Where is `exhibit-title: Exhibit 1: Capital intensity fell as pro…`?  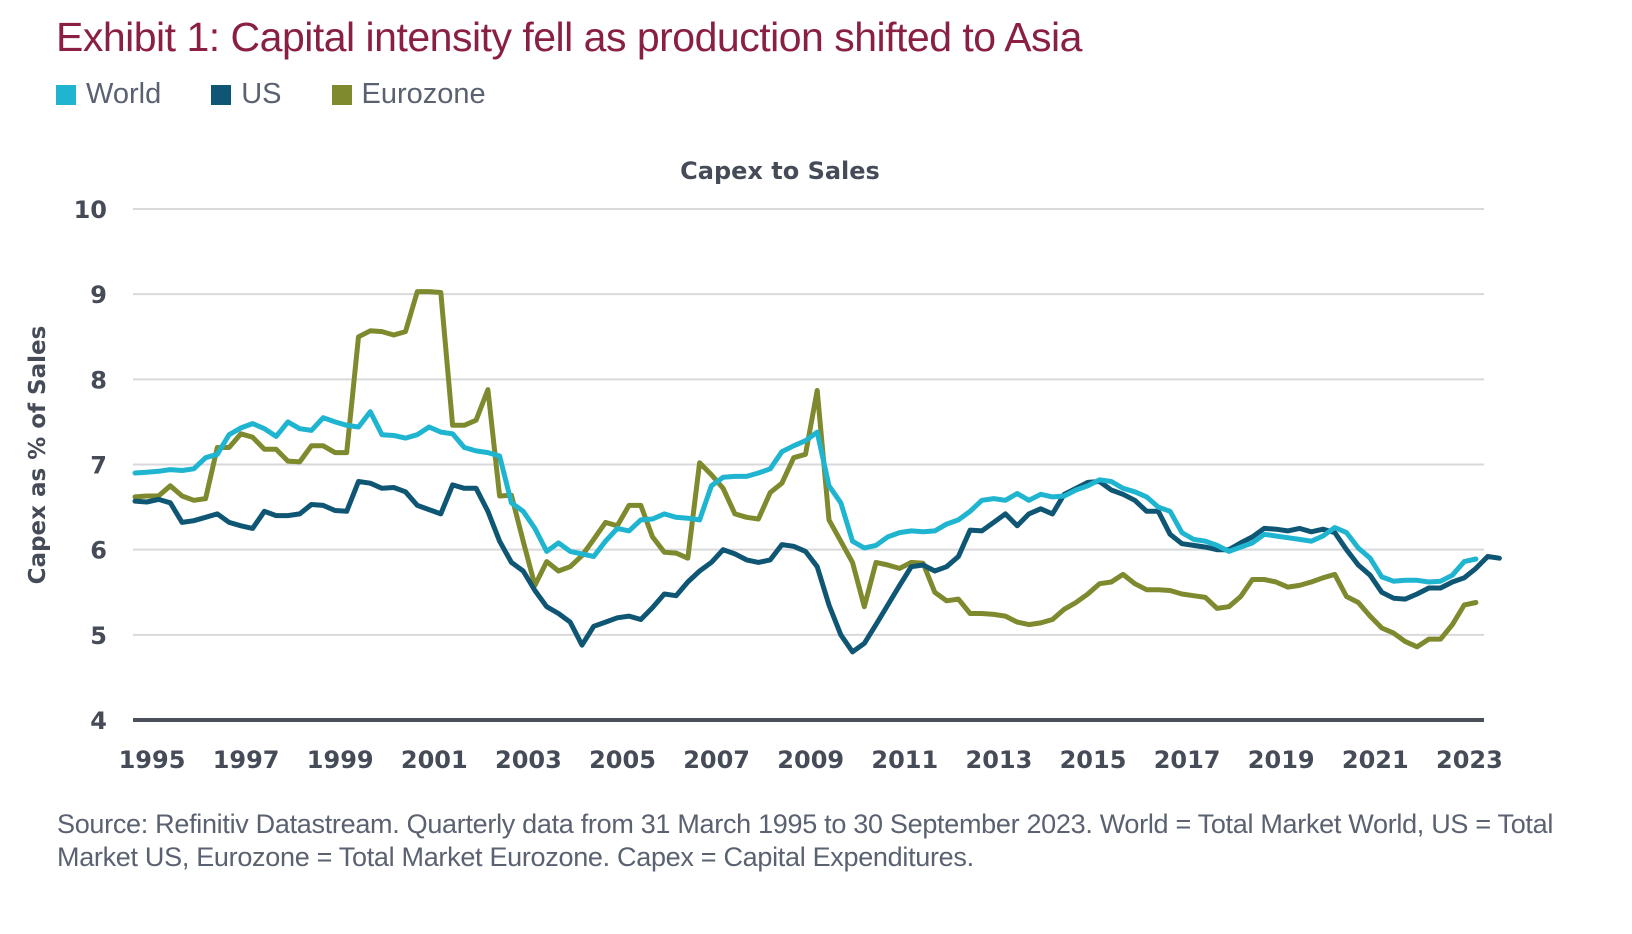 exhibit-title: Exhibit 1: Capital intensity fell as pro… is located at coordinates (569, 37).